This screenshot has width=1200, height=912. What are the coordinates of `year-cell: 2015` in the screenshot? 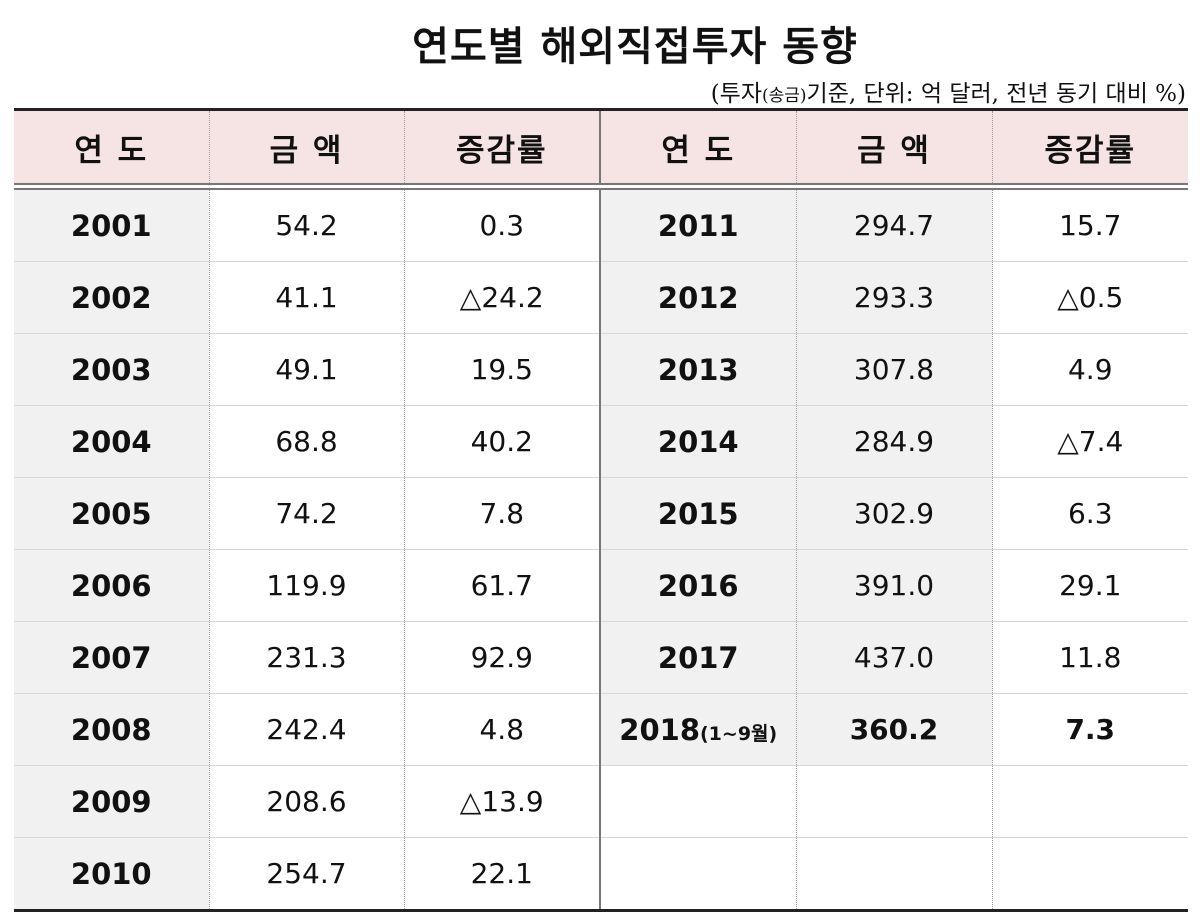 It's located at (697, 513).